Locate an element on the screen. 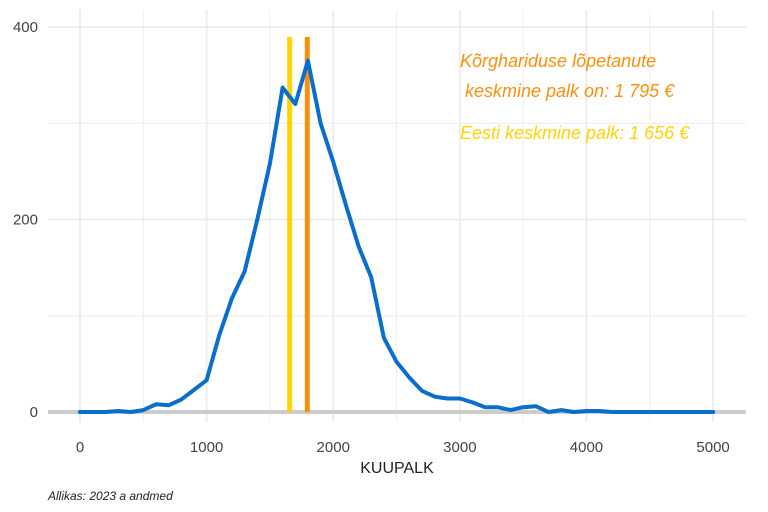 The height and width of the screenshot is (512, 768). x-axis-ticks: 0 1000 2000 3000 4000 5000 is located at coordinates (403, 447).